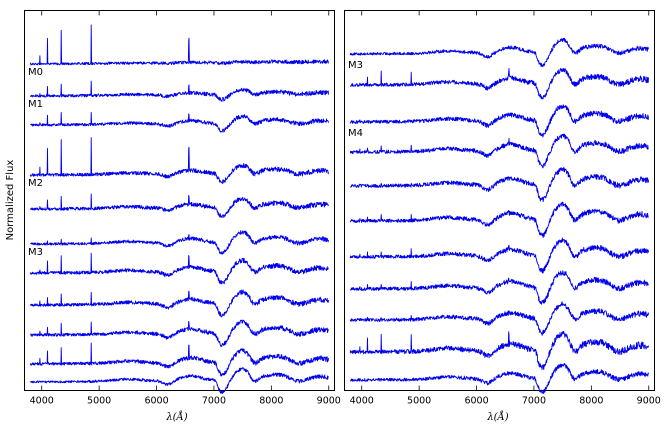 Image resolution: width=670 pixels, height=436 pixels. What do you see at coordinates (10, 200) in the screenshot?
I see `y-axis-label: Normalized Flux` at bounding box center [10, 200].